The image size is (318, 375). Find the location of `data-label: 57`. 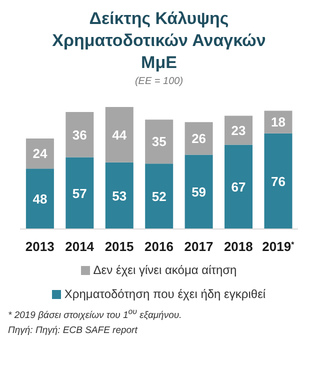

data-label: 57 is located at coordinates (79, 193).